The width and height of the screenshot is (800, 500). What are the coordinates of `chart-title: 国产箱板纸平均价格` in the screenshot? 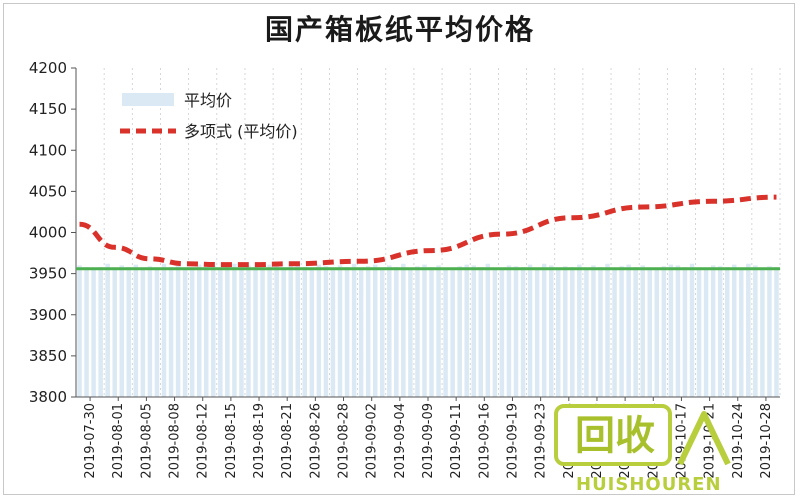 It's located at (399, 29).